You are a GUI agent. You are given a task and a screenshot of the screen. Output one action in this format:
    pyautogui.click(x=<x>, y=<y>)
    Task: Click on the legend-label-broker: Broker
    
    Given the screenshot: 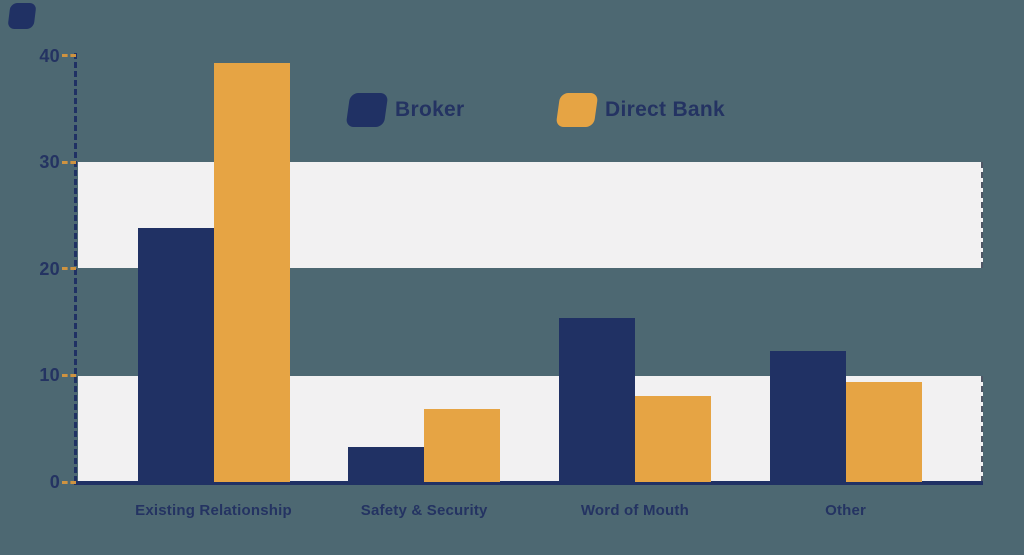 What is the action you would take?
    pyautogui.click(x=430, y=109)
    